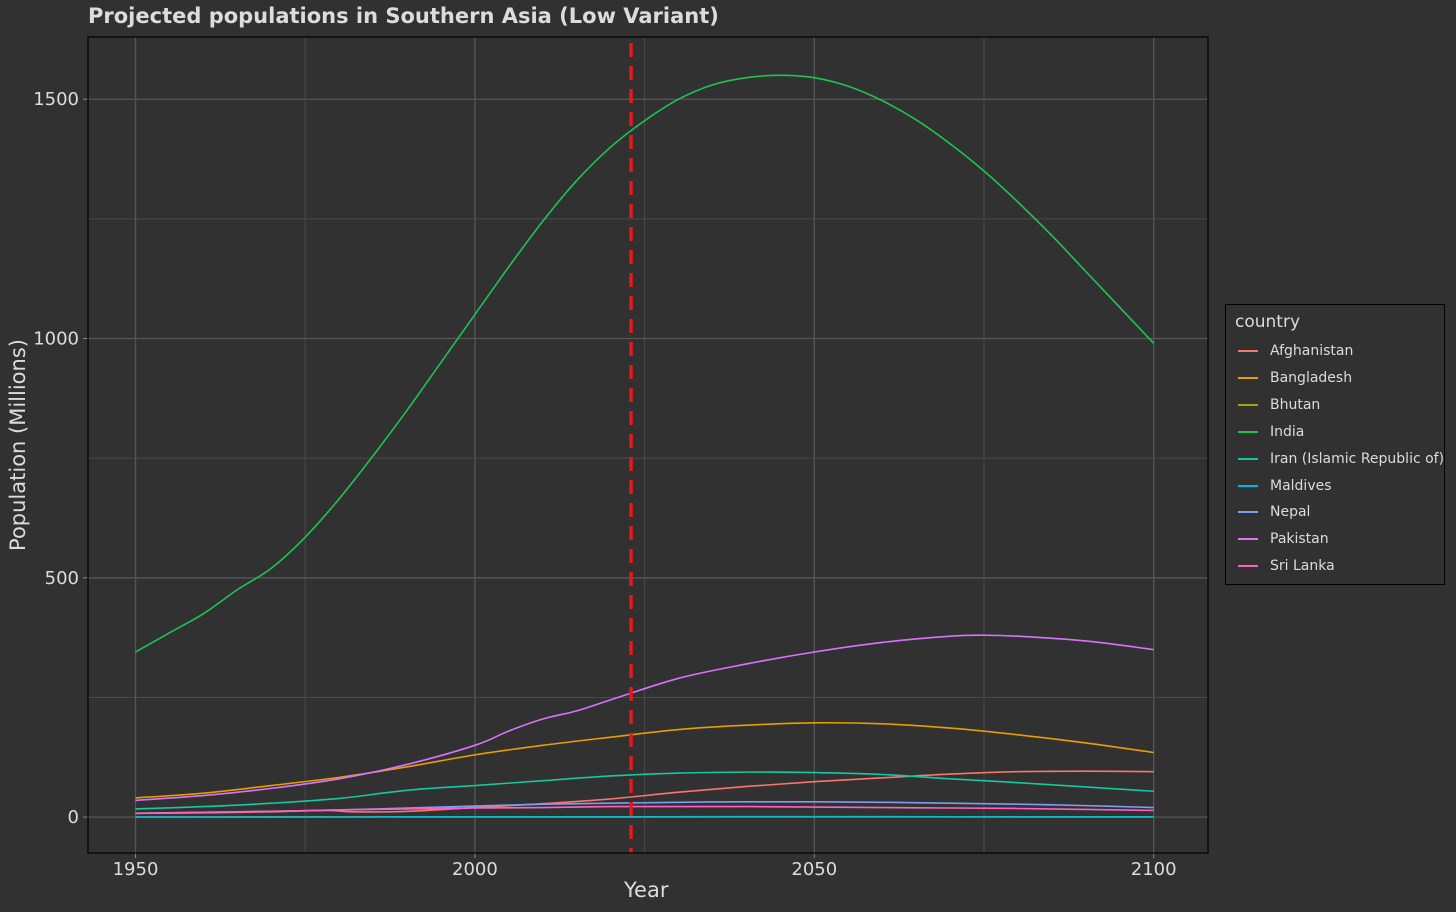 The height and width of the screenshot is (912, 1456). What do you see at coordinates (1312, 351) in the screenshot?
I see `legend-label: Afghanistan` at bounding box center [1312, 351].